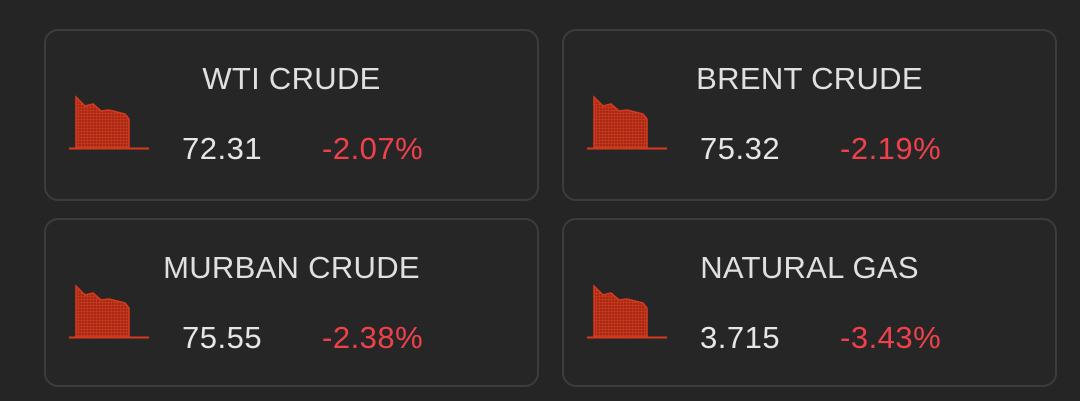 This screenshot has width=1080, height=401. I want to click on commodity-change-percent: -2.19%, so click(891, 148).